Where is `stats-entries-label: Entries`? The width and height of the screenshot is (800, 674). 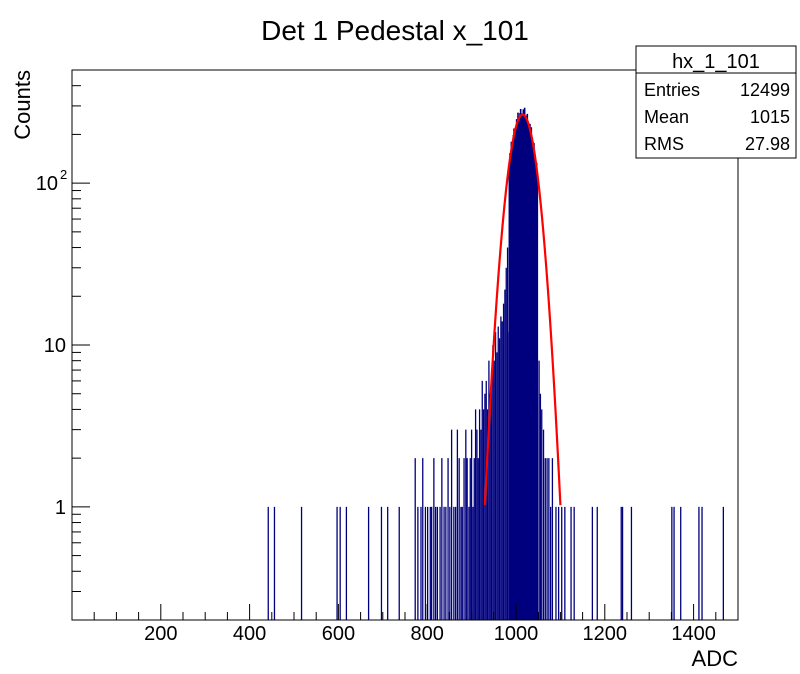 stats-entries-label: Entries is located at coordinates (672, 90).